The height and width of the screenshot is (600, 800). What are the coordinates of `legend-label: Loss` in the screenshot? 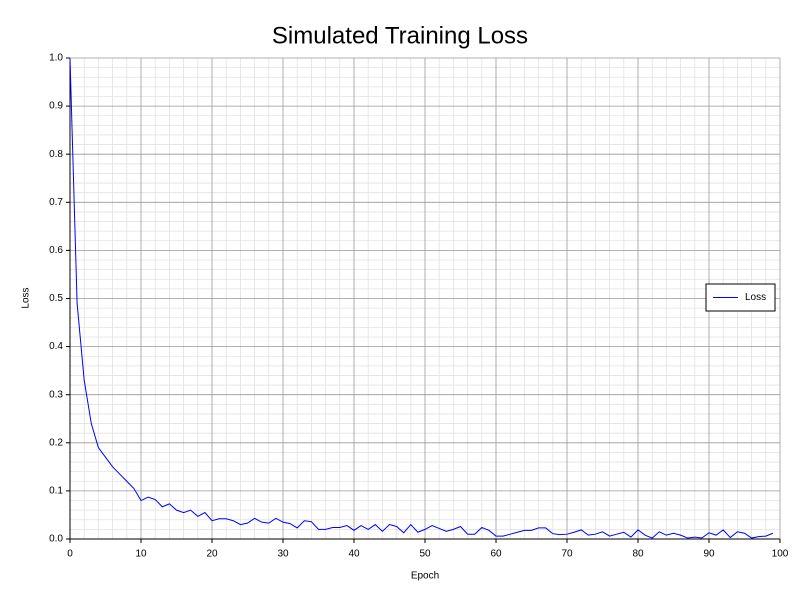 It's located at (755, 297).